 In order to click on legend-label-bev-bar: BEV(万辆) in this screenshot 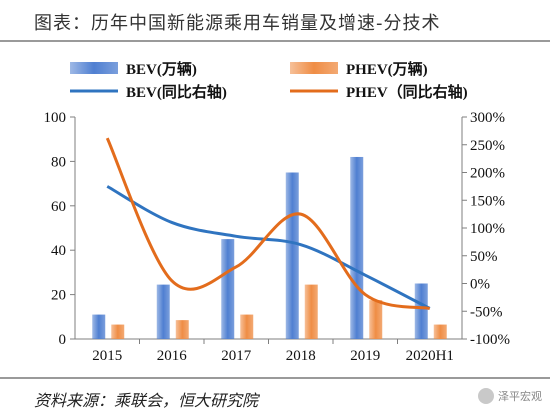, I will do `click(161, 69)`.